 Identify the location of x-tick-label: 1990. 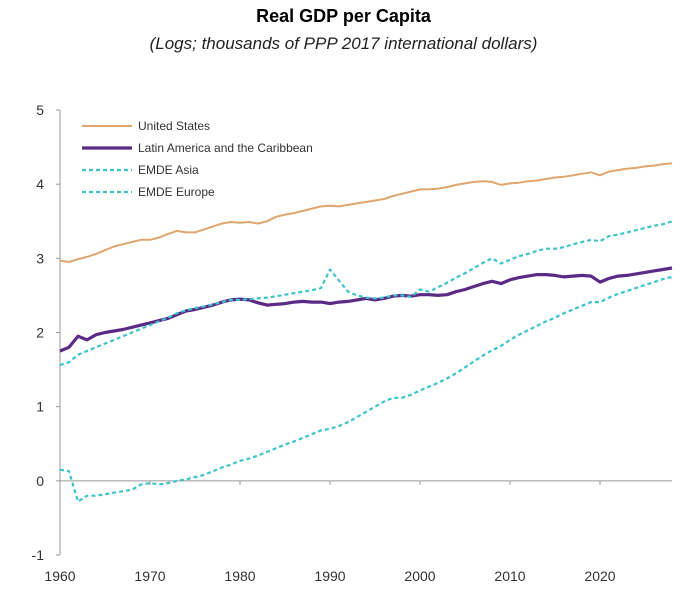
(329, 576).